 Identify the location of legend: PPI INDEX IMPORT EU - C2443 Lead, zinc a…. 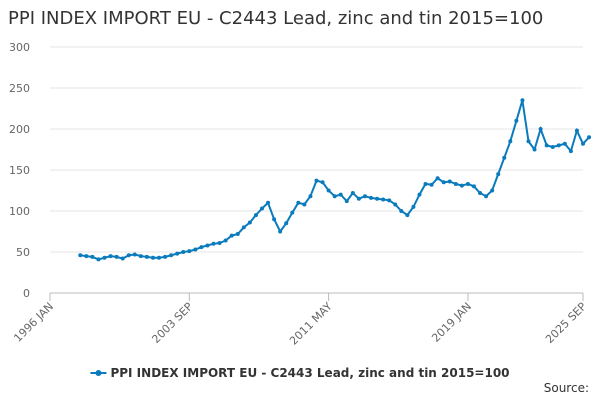
(300, 373).